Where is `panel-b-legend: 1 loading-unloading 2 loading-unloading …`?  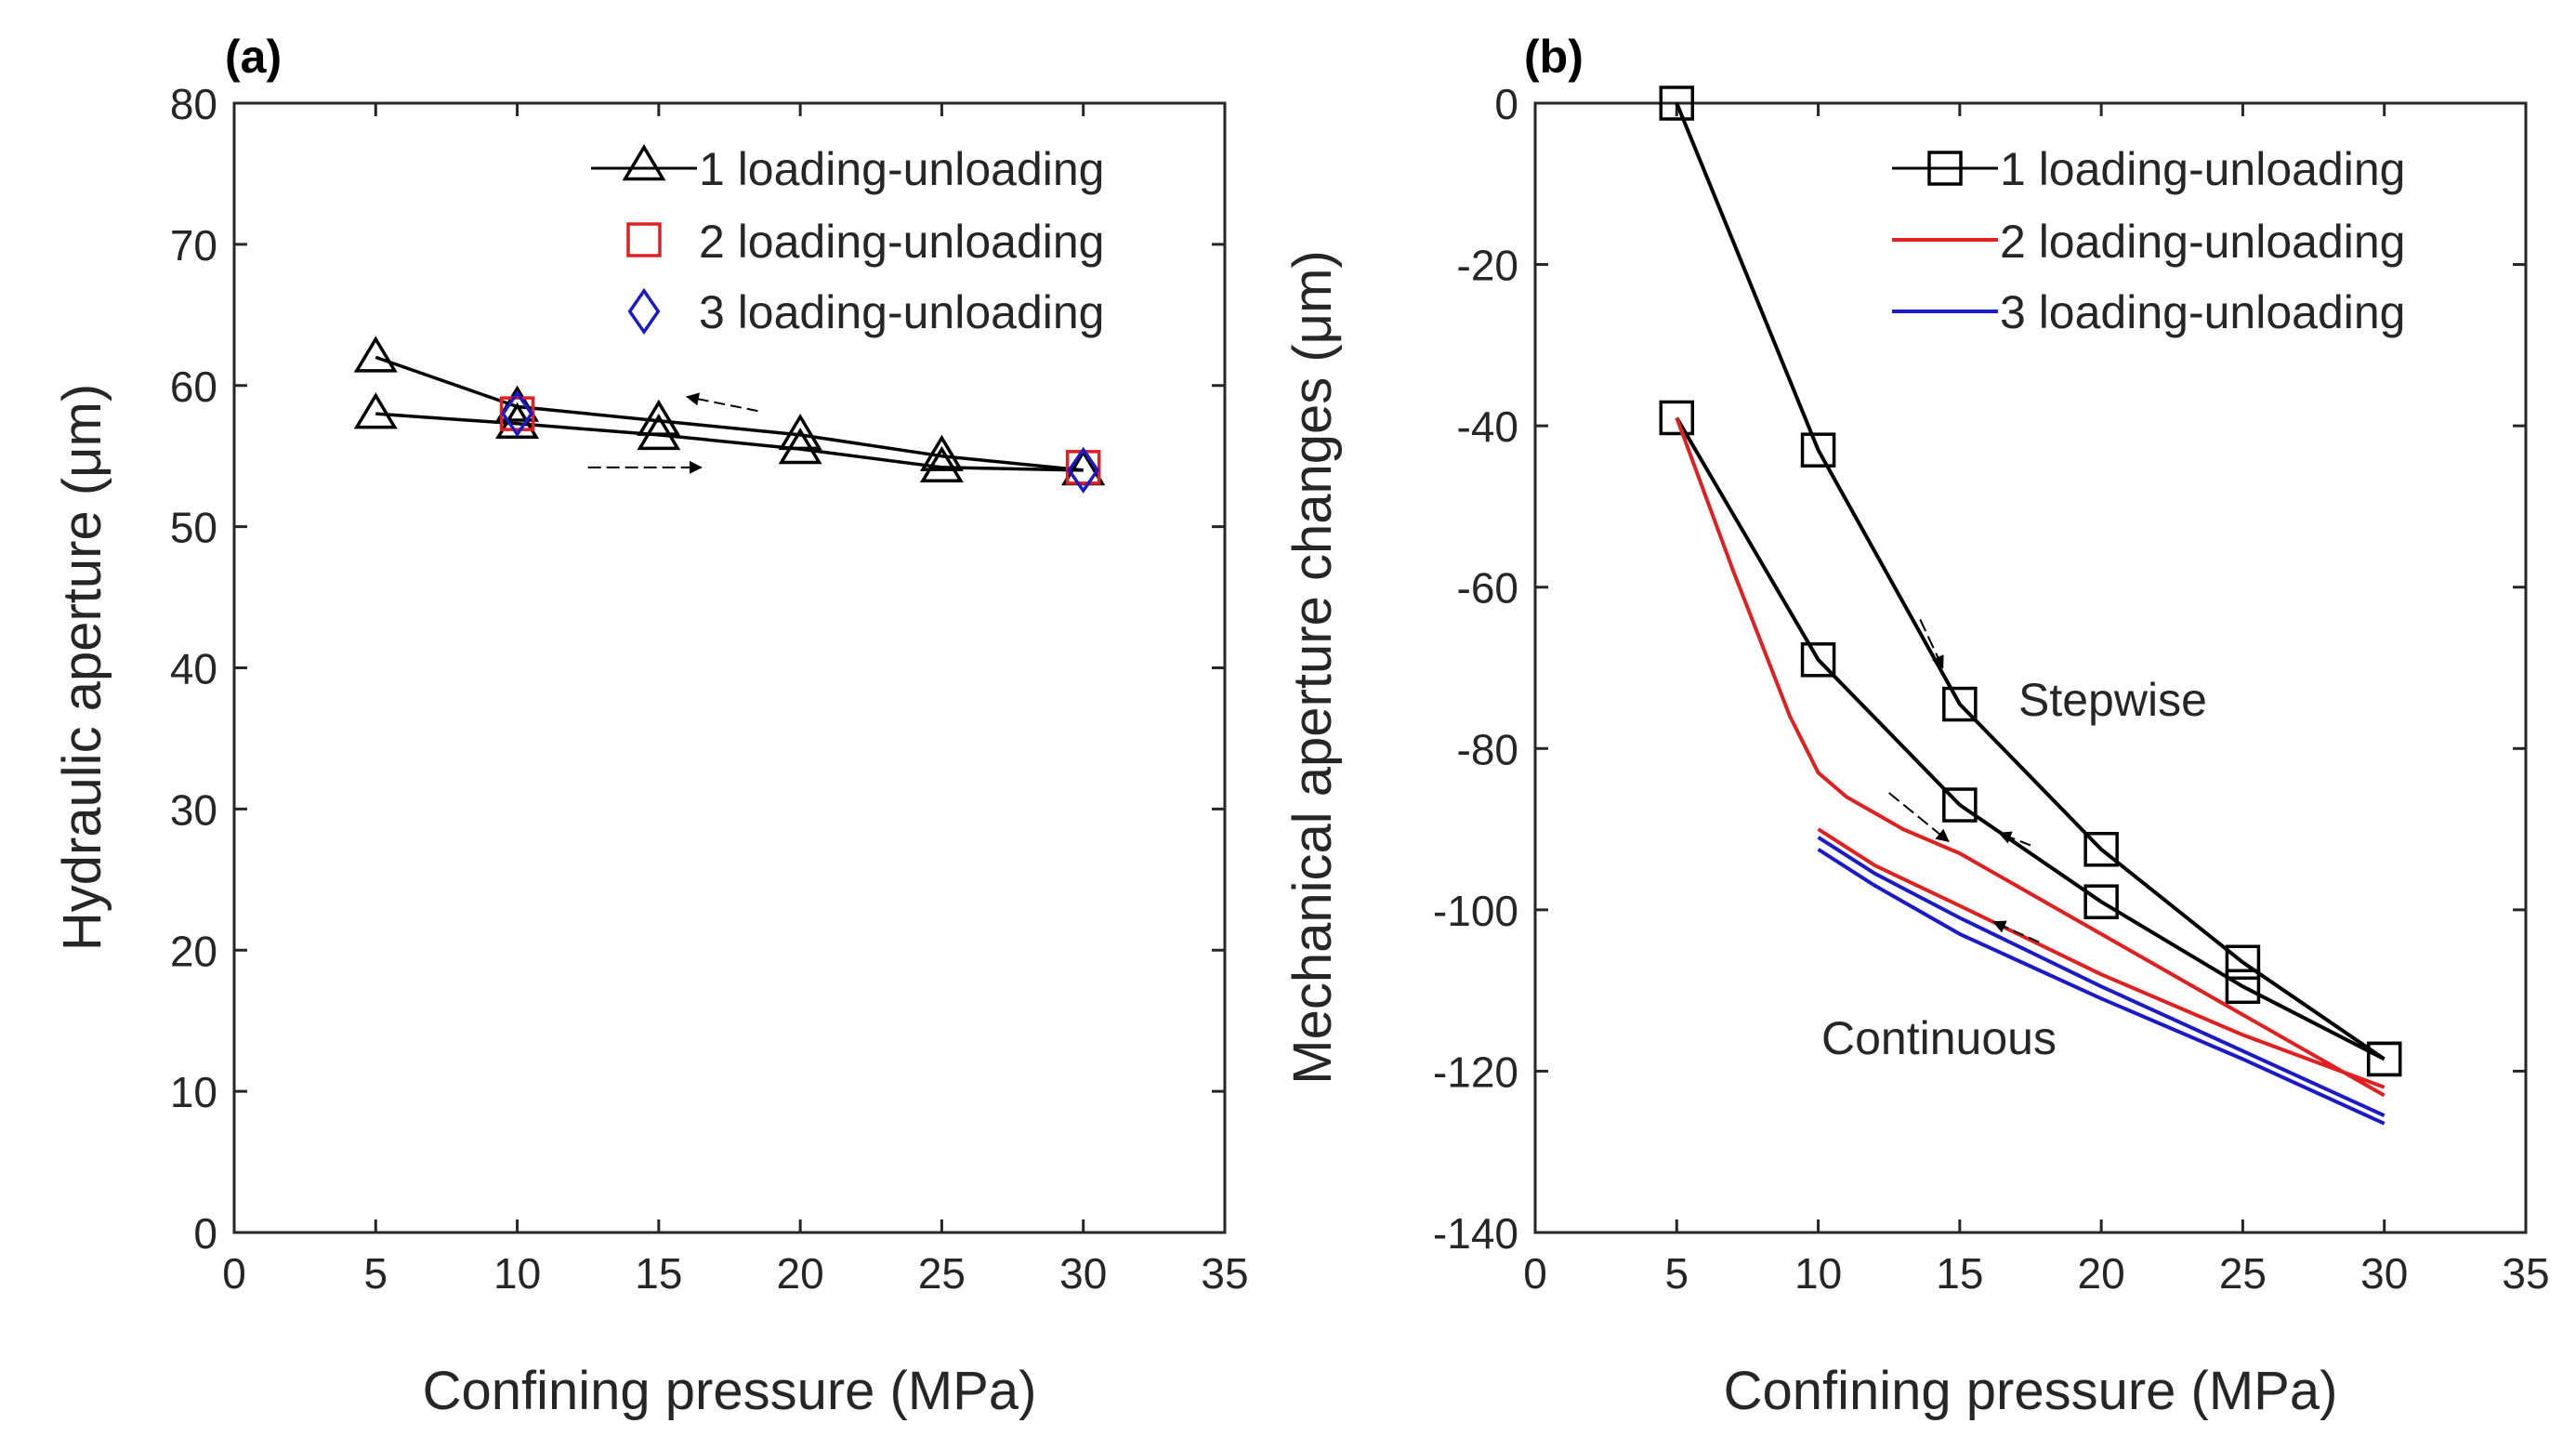
panel-b-legend: 1 loading-unloading 2 loading-unloading … is located at coordinates (2148, 240).